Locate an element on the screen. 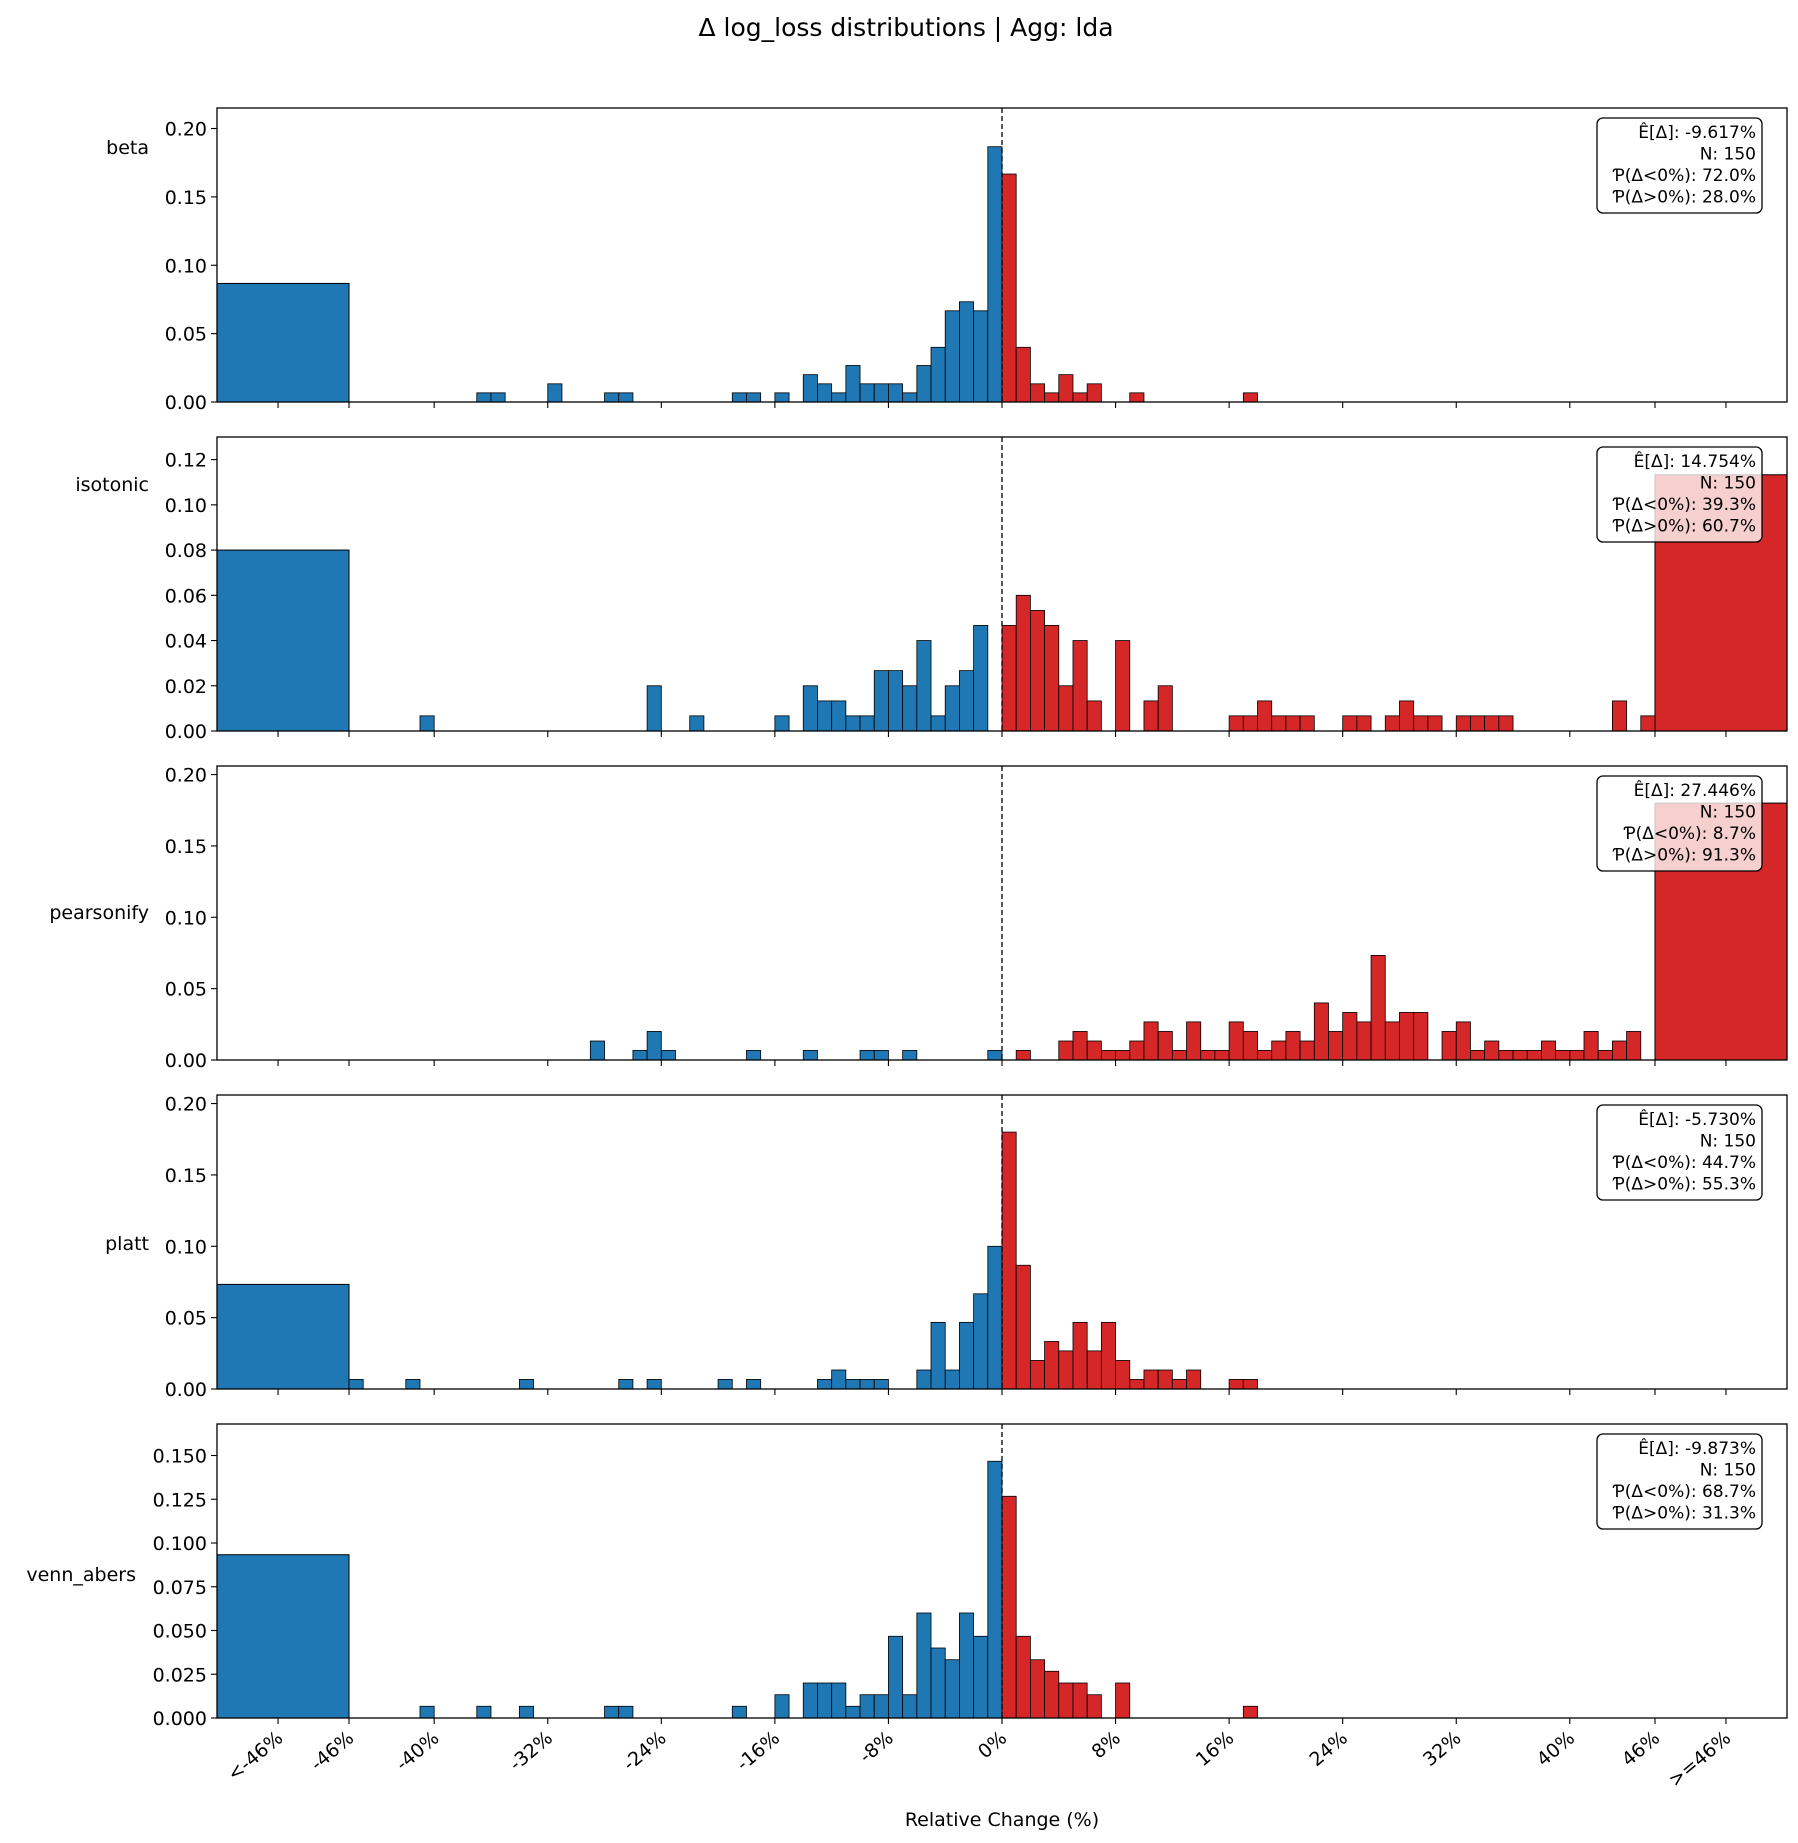  stats-line: Ƥ(Δ>0%): 55.3% is located at coordinates (1684, 1185).